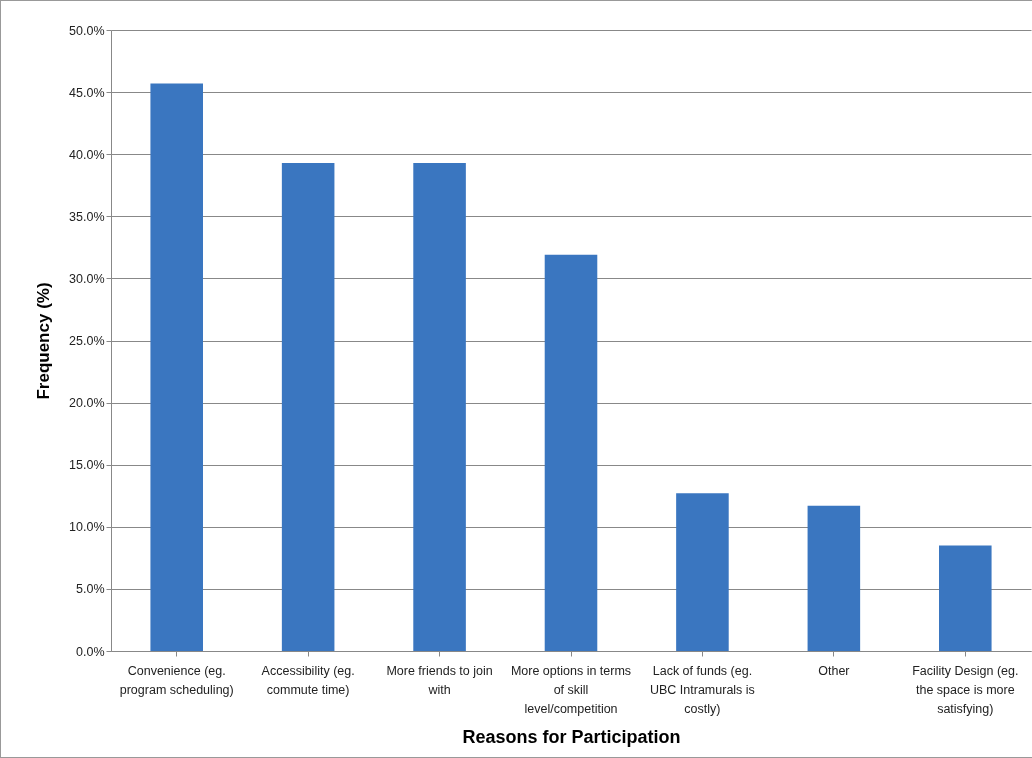 Image resolution: width=1032 pixels, height=758 pixels. I want to click on y-tick-label: 50.0%, so click(87, 30).